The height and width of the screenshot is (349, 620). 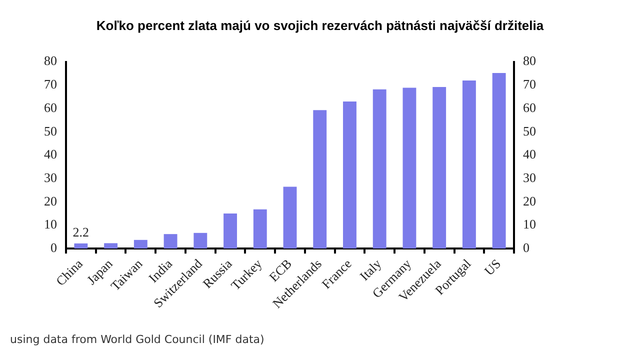 What do you see at coordinates (529, 130) in the screenshot?
I see `y2-tick-label: 50` at bounding box center [529, 130].